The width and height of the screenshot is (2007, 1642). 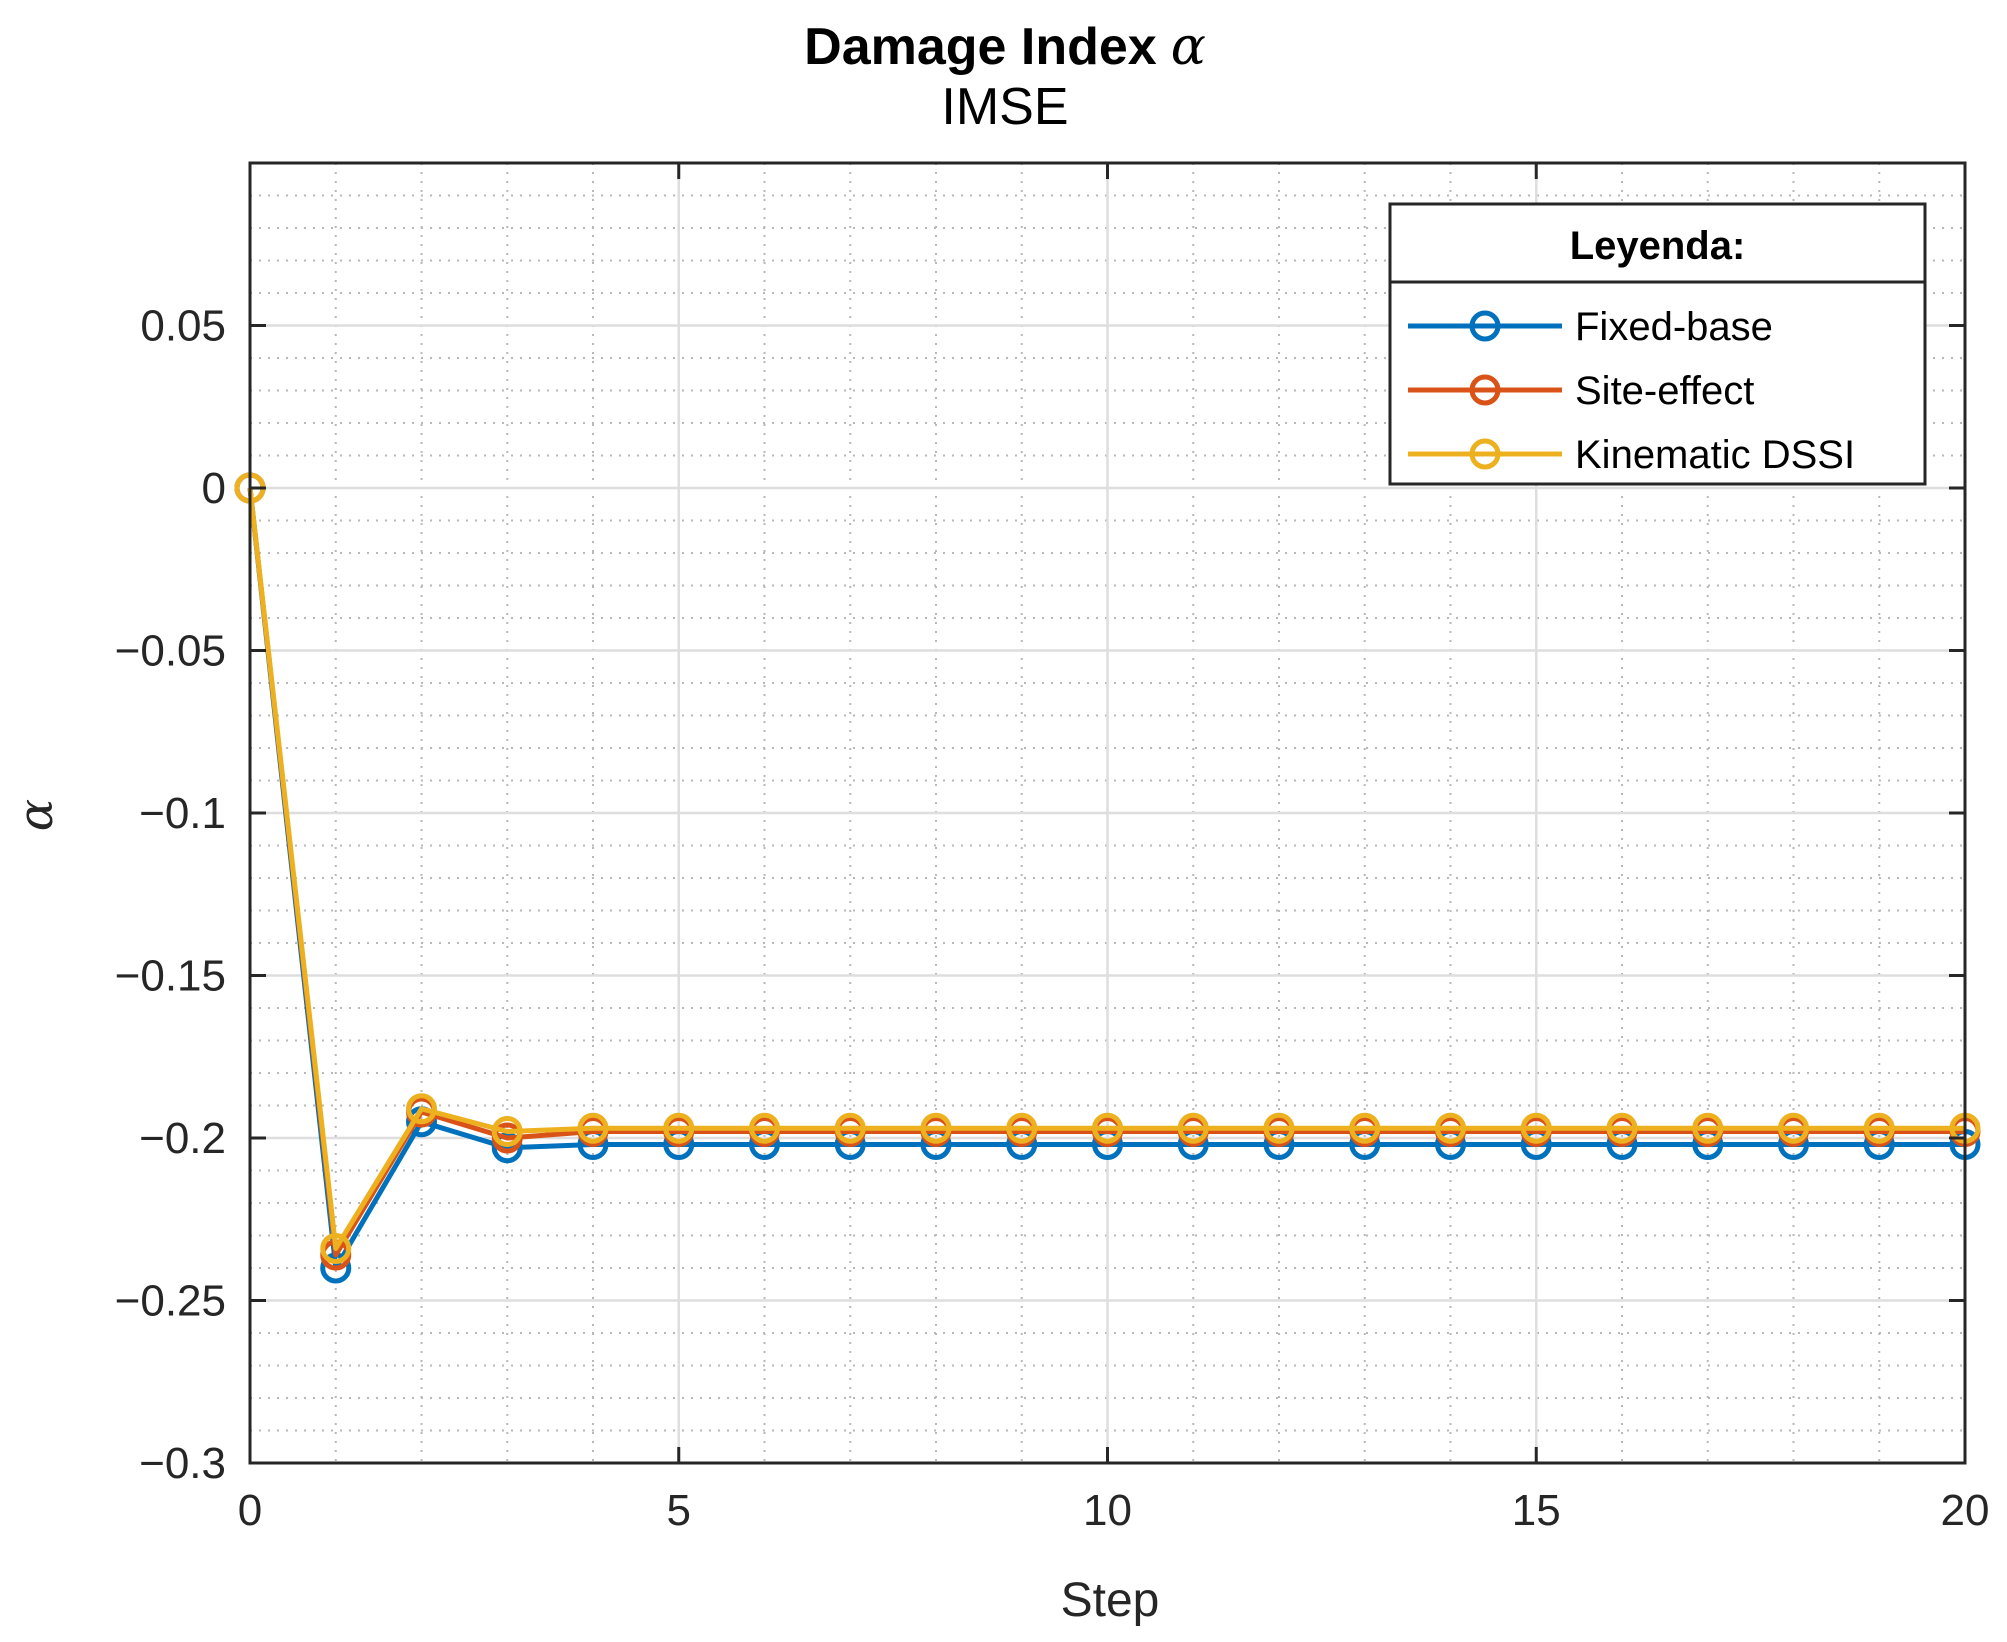 I want to click on x-tick-label: 10, so click(x=1107, y=1510).